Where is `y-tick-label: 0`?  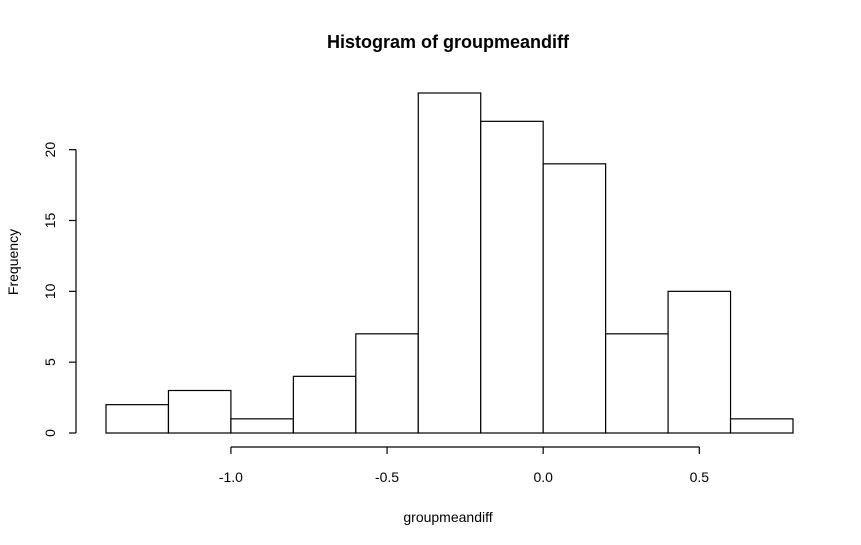
y-tick-label: 0 is located at coordinates (50, 433).